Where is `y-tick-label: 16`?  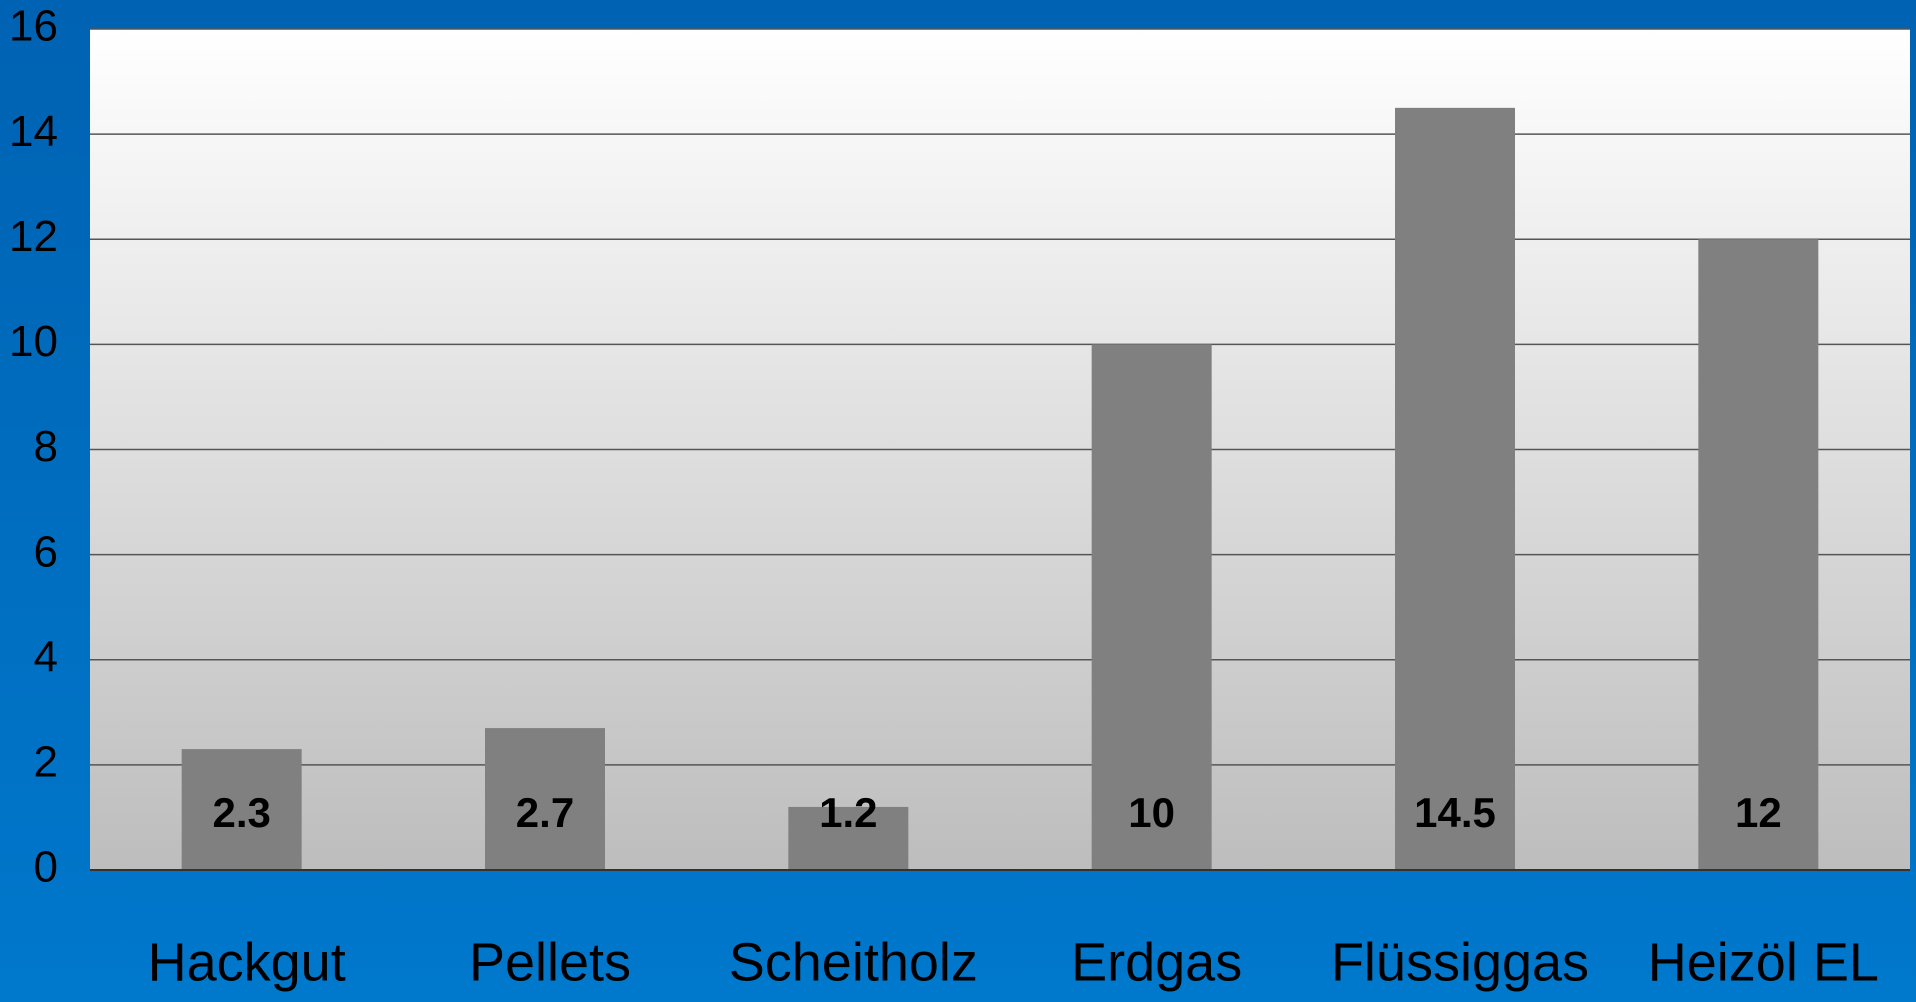
y-tick-label: 16 is located at coordinates (33, 26).